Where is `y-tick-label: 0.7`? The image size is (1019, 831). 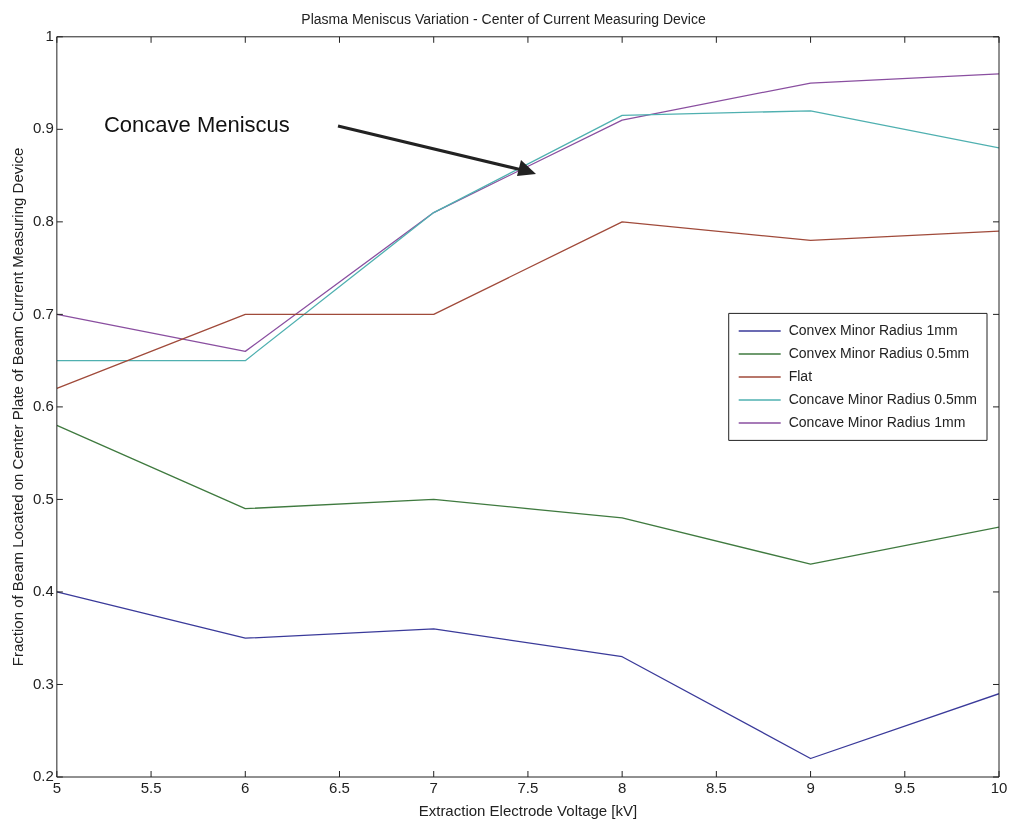
y-tick-label: 0.7 is located at coordinates (43, 313).